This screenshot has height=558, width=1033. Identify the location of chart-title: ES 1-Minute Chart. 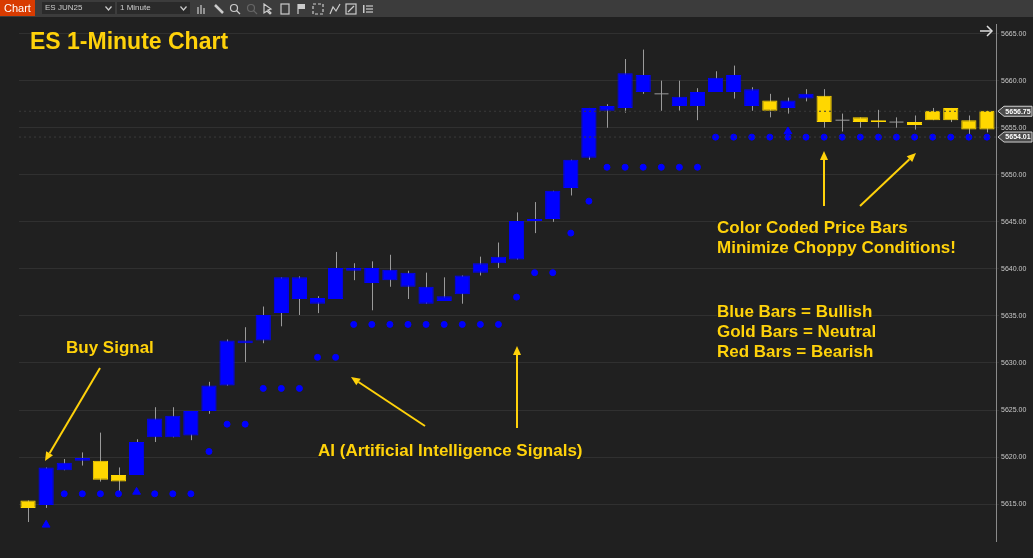
(129, 41).